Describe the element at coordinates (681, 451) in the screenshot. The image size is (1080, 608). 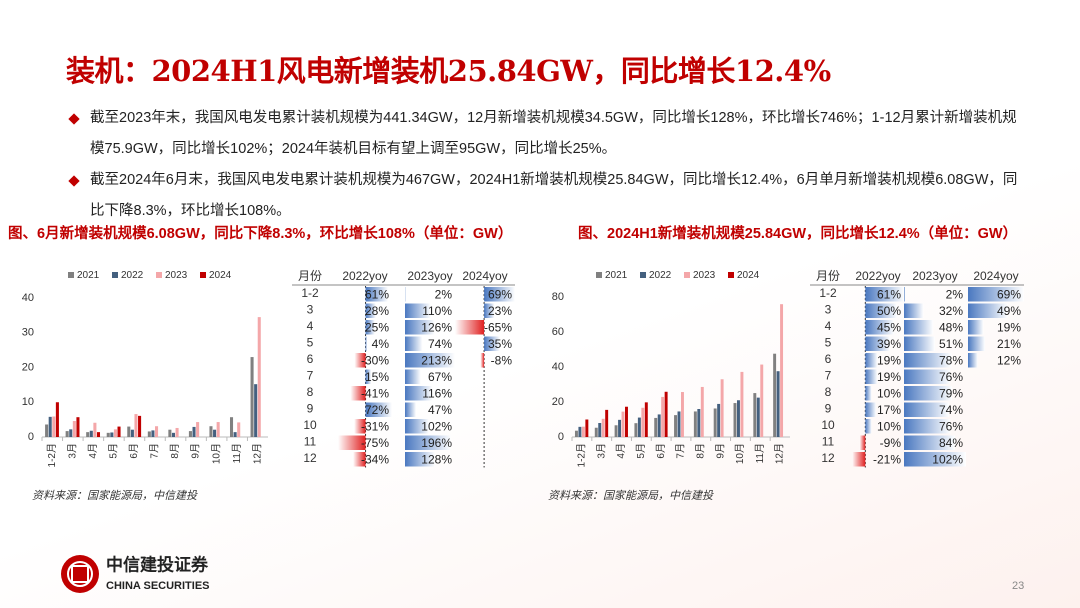
I see `x-tick-label: 7月` at that location.